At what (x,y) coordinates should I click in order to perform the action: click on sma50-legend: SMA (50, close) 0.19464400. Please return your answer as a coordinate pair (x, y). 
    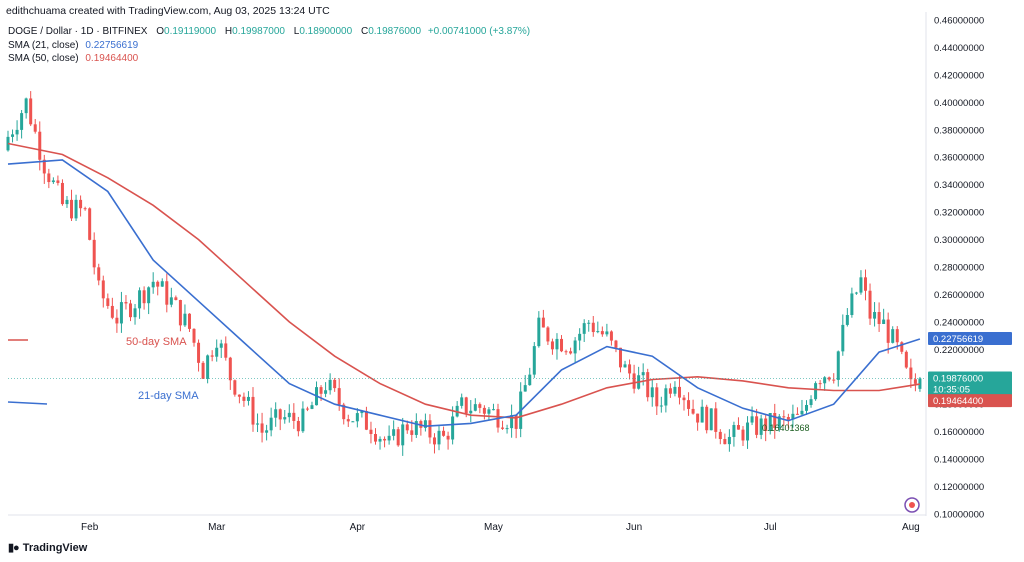
    Looking at the image, I should click on (73, 58).